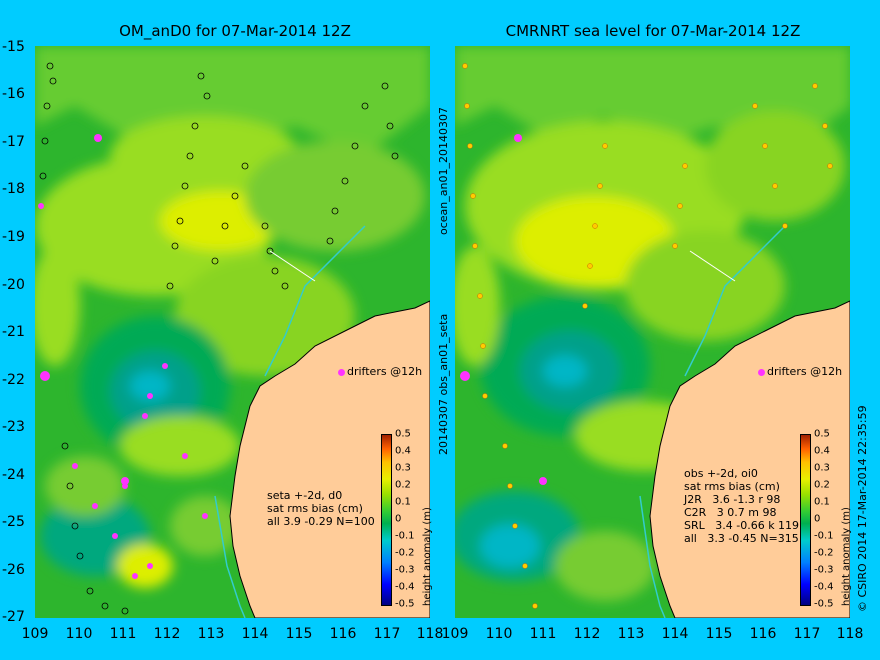 The height and width of the screenshot is (660, 880). Describe the element at coordinates (862, 508) in the screenshot. I see `credit-label: © CSIRO 2014 17-Mar-2014 22:35:59` at that location.